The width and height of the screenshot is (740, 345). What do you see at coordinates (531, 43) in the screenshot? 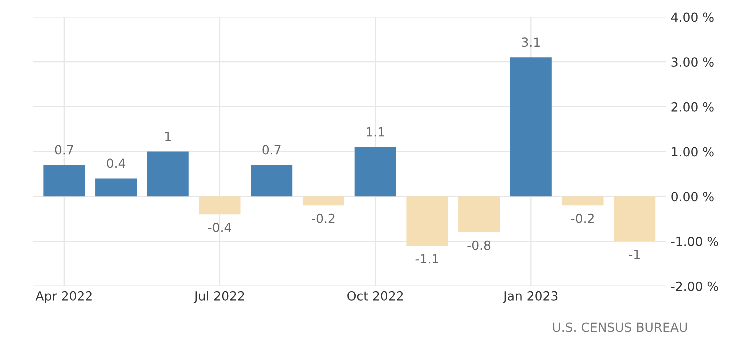
I see `data-label: 3.1` at bounding box center [531, 43].